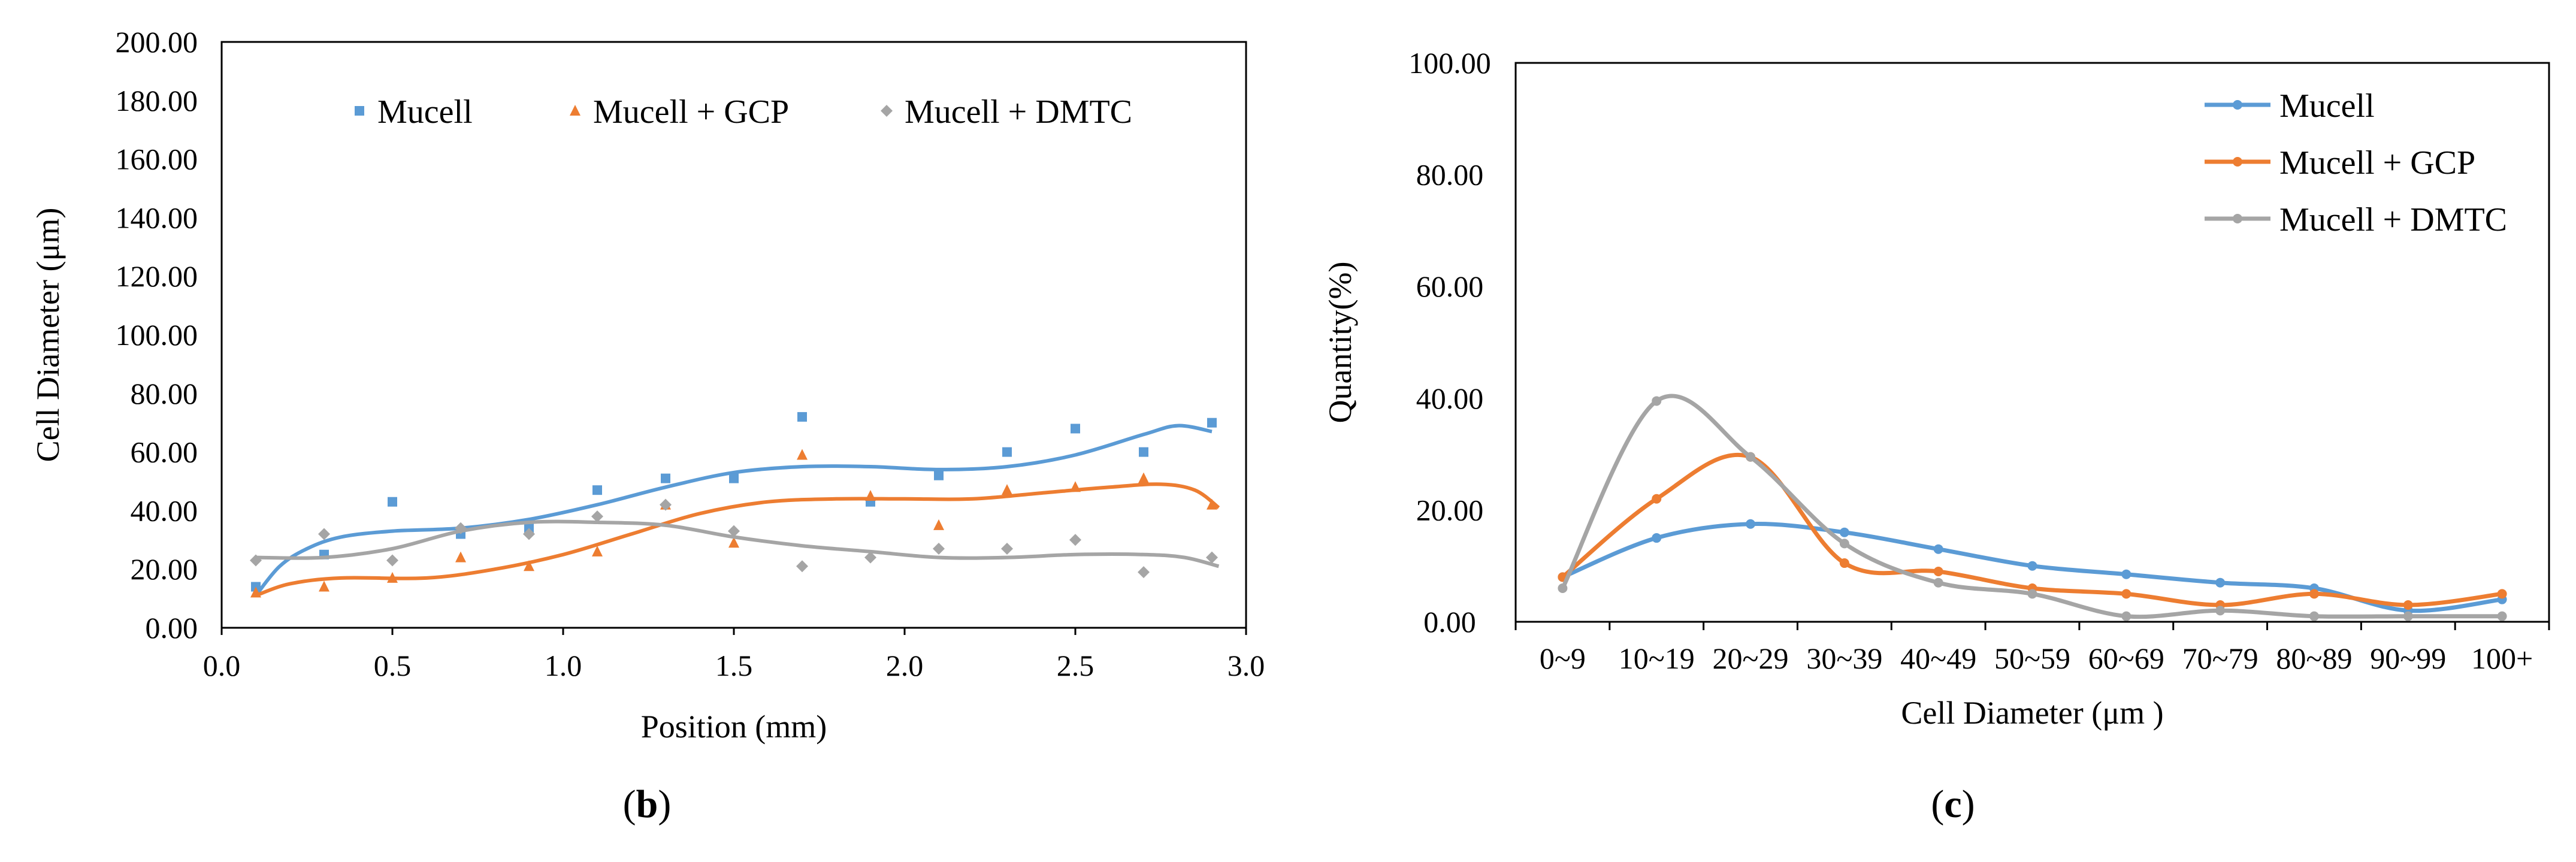 This screenshot has width=2576, height=862. Describe the element at coordinates (164, 452) in the screenshot. I see `y-tick-label-b: 60.00` at that location.